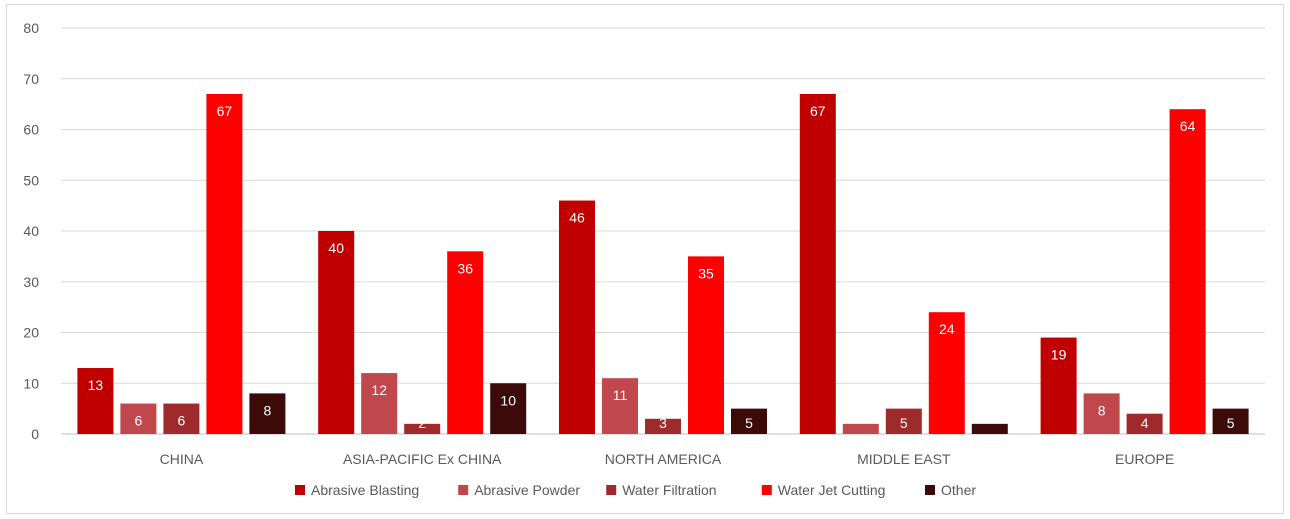 The height and width of the screenshot is (519, 1290). What do you see at coordinates (958, 490) in the screenshot?
I see `legend-label: Other` at bounding box center [958, 490].